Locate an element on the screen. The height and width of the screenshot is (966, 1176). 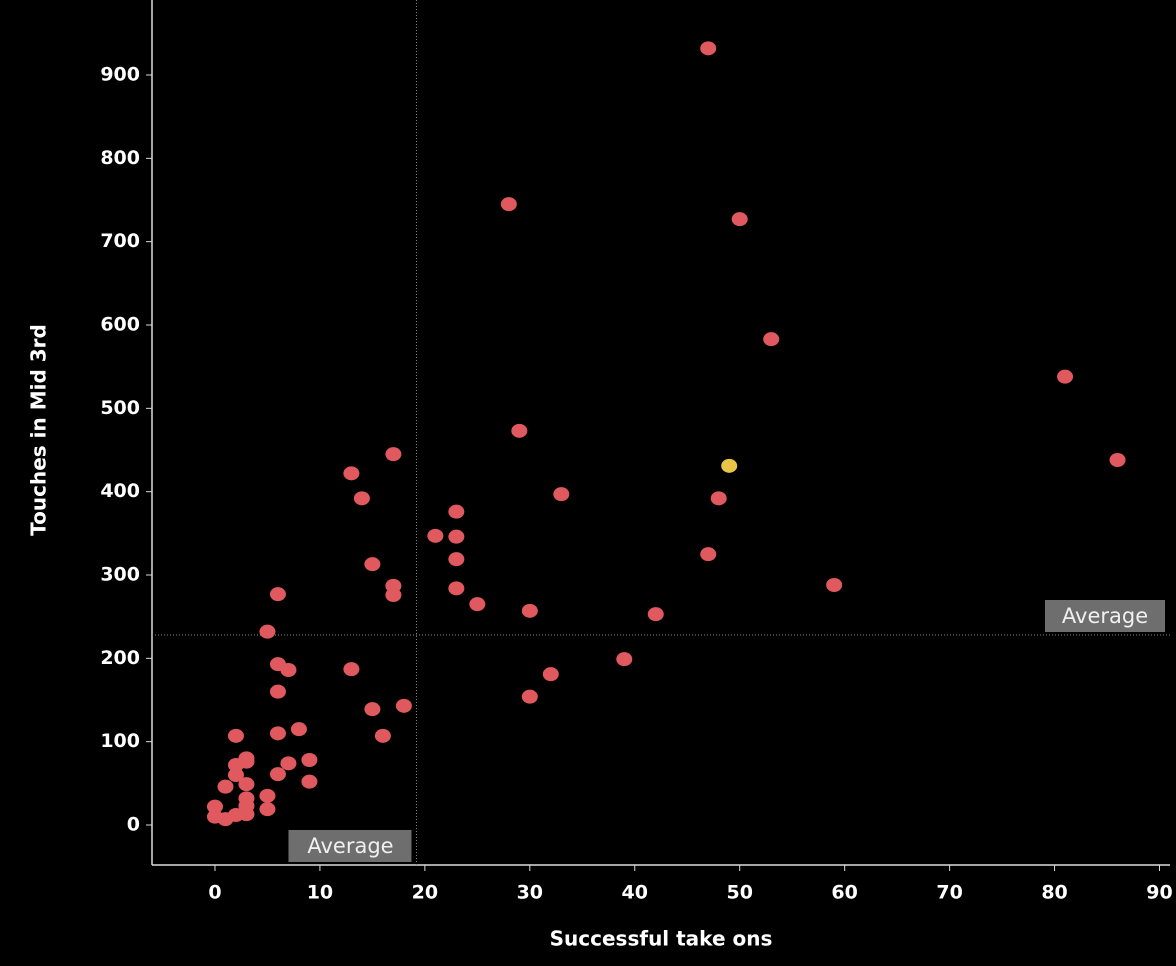
x-tick-label: 30 is located at coordinates (530, 893).